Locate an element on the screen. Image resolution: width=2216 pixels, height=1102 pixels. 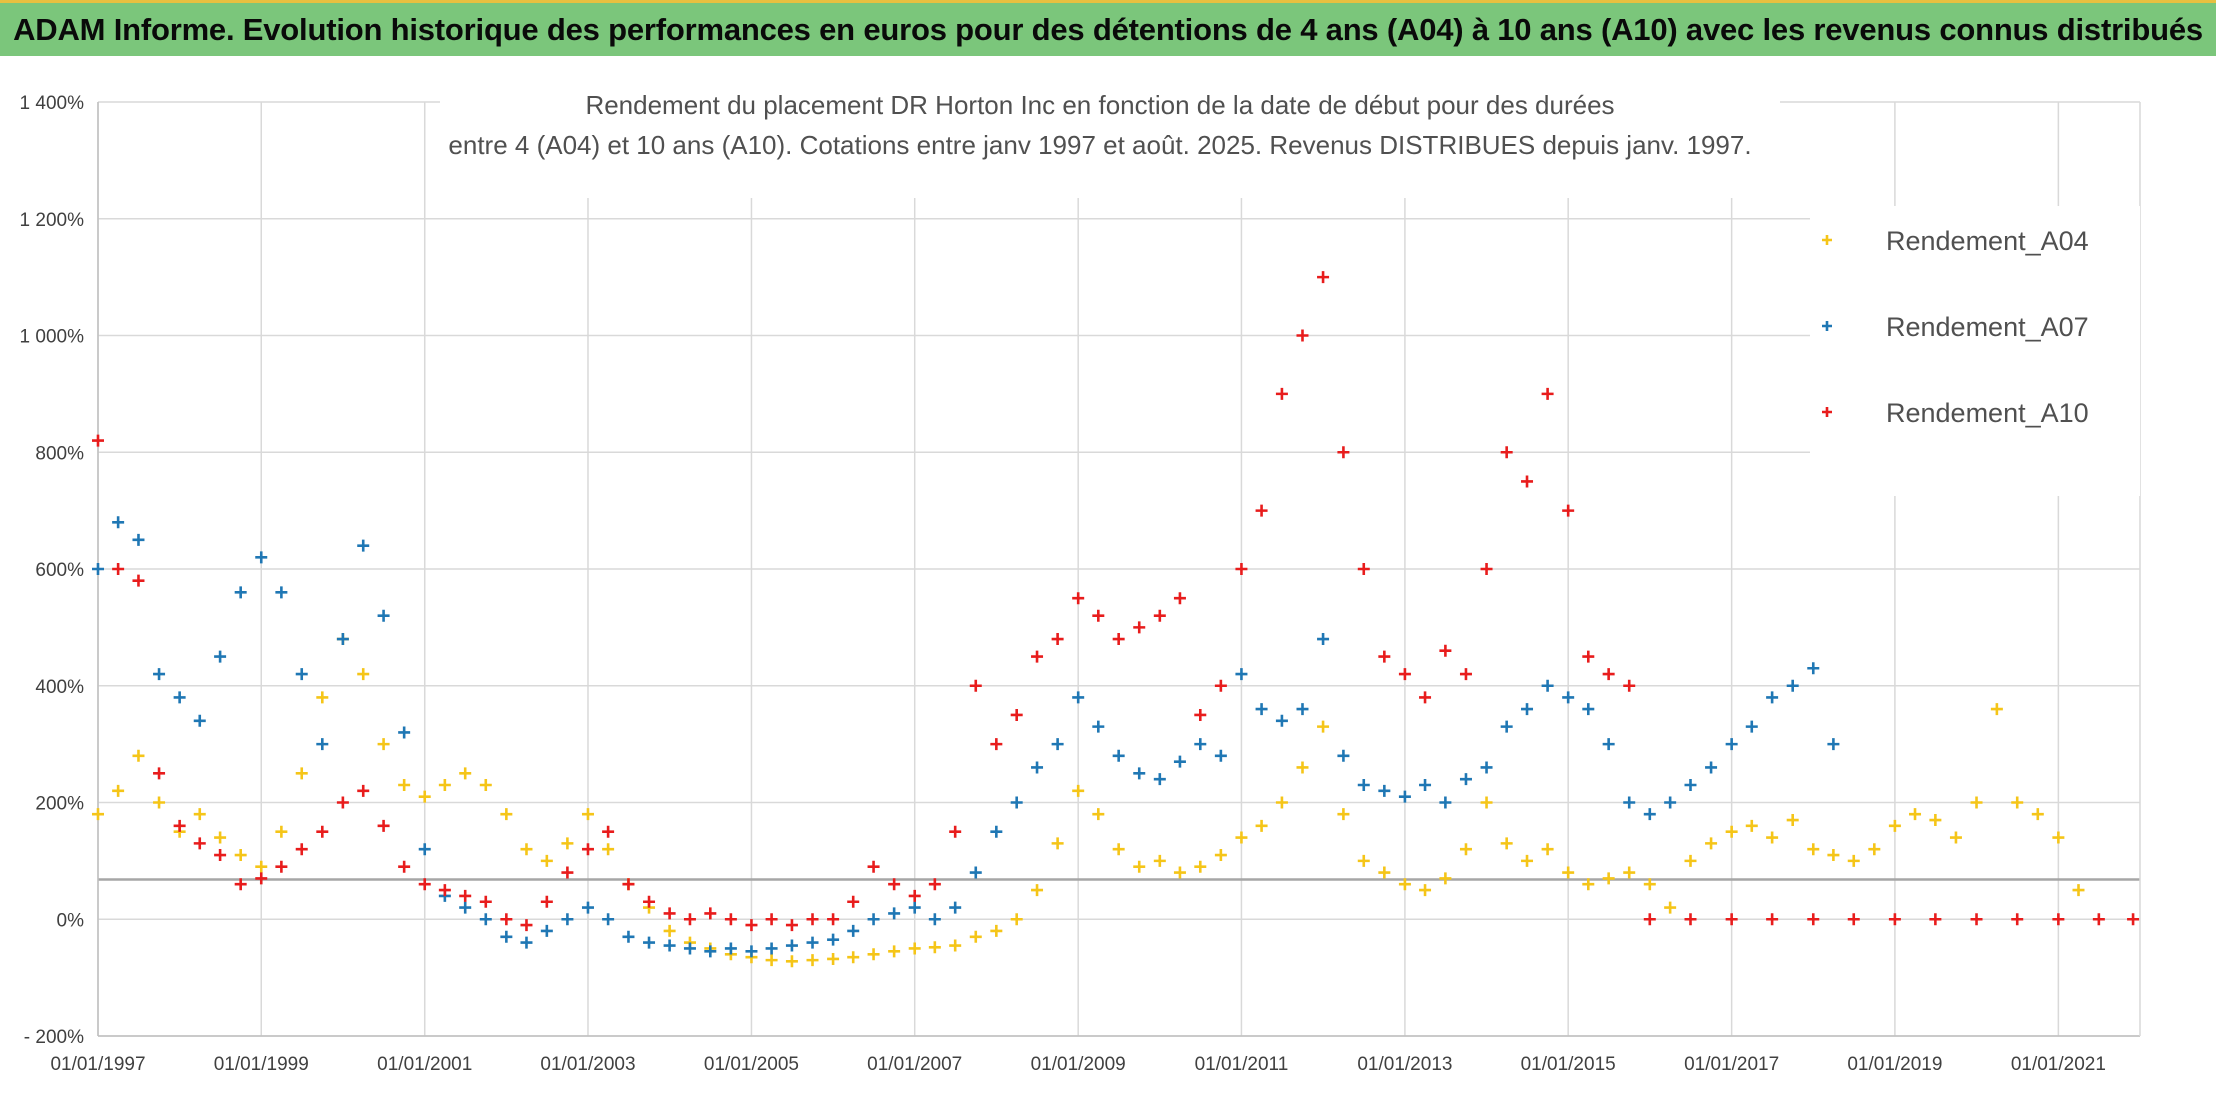
y-tick-label: - 200% is located at coordinates (54, 1037).